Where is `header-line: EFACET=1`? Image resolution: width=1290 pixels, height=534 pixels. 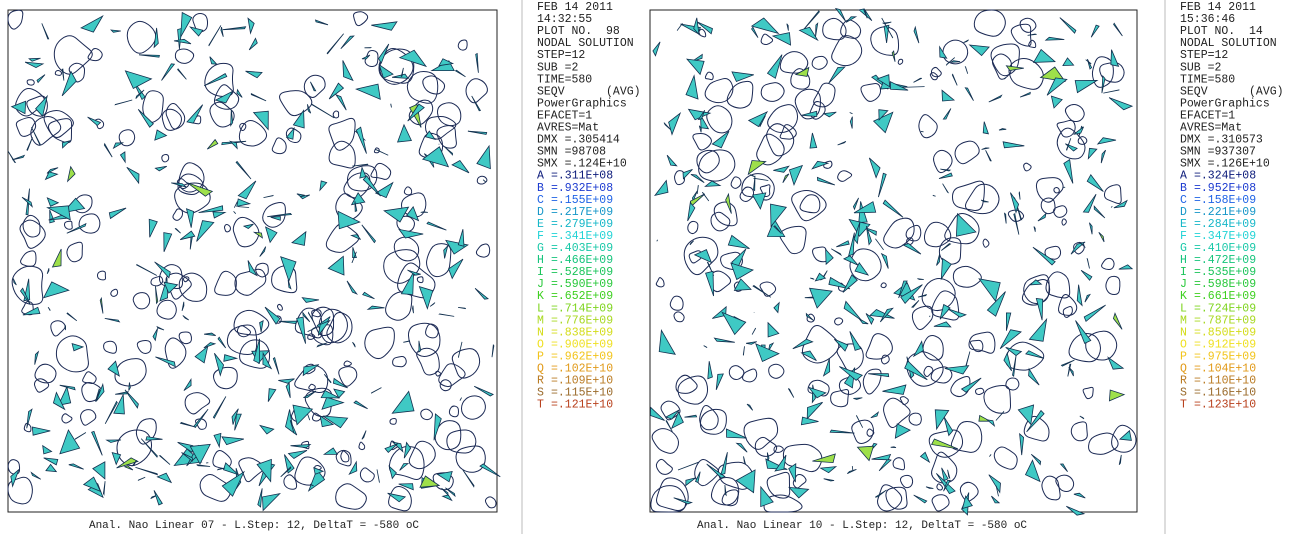
header-line: EFACET=1 is located at coordinates (564, 115).